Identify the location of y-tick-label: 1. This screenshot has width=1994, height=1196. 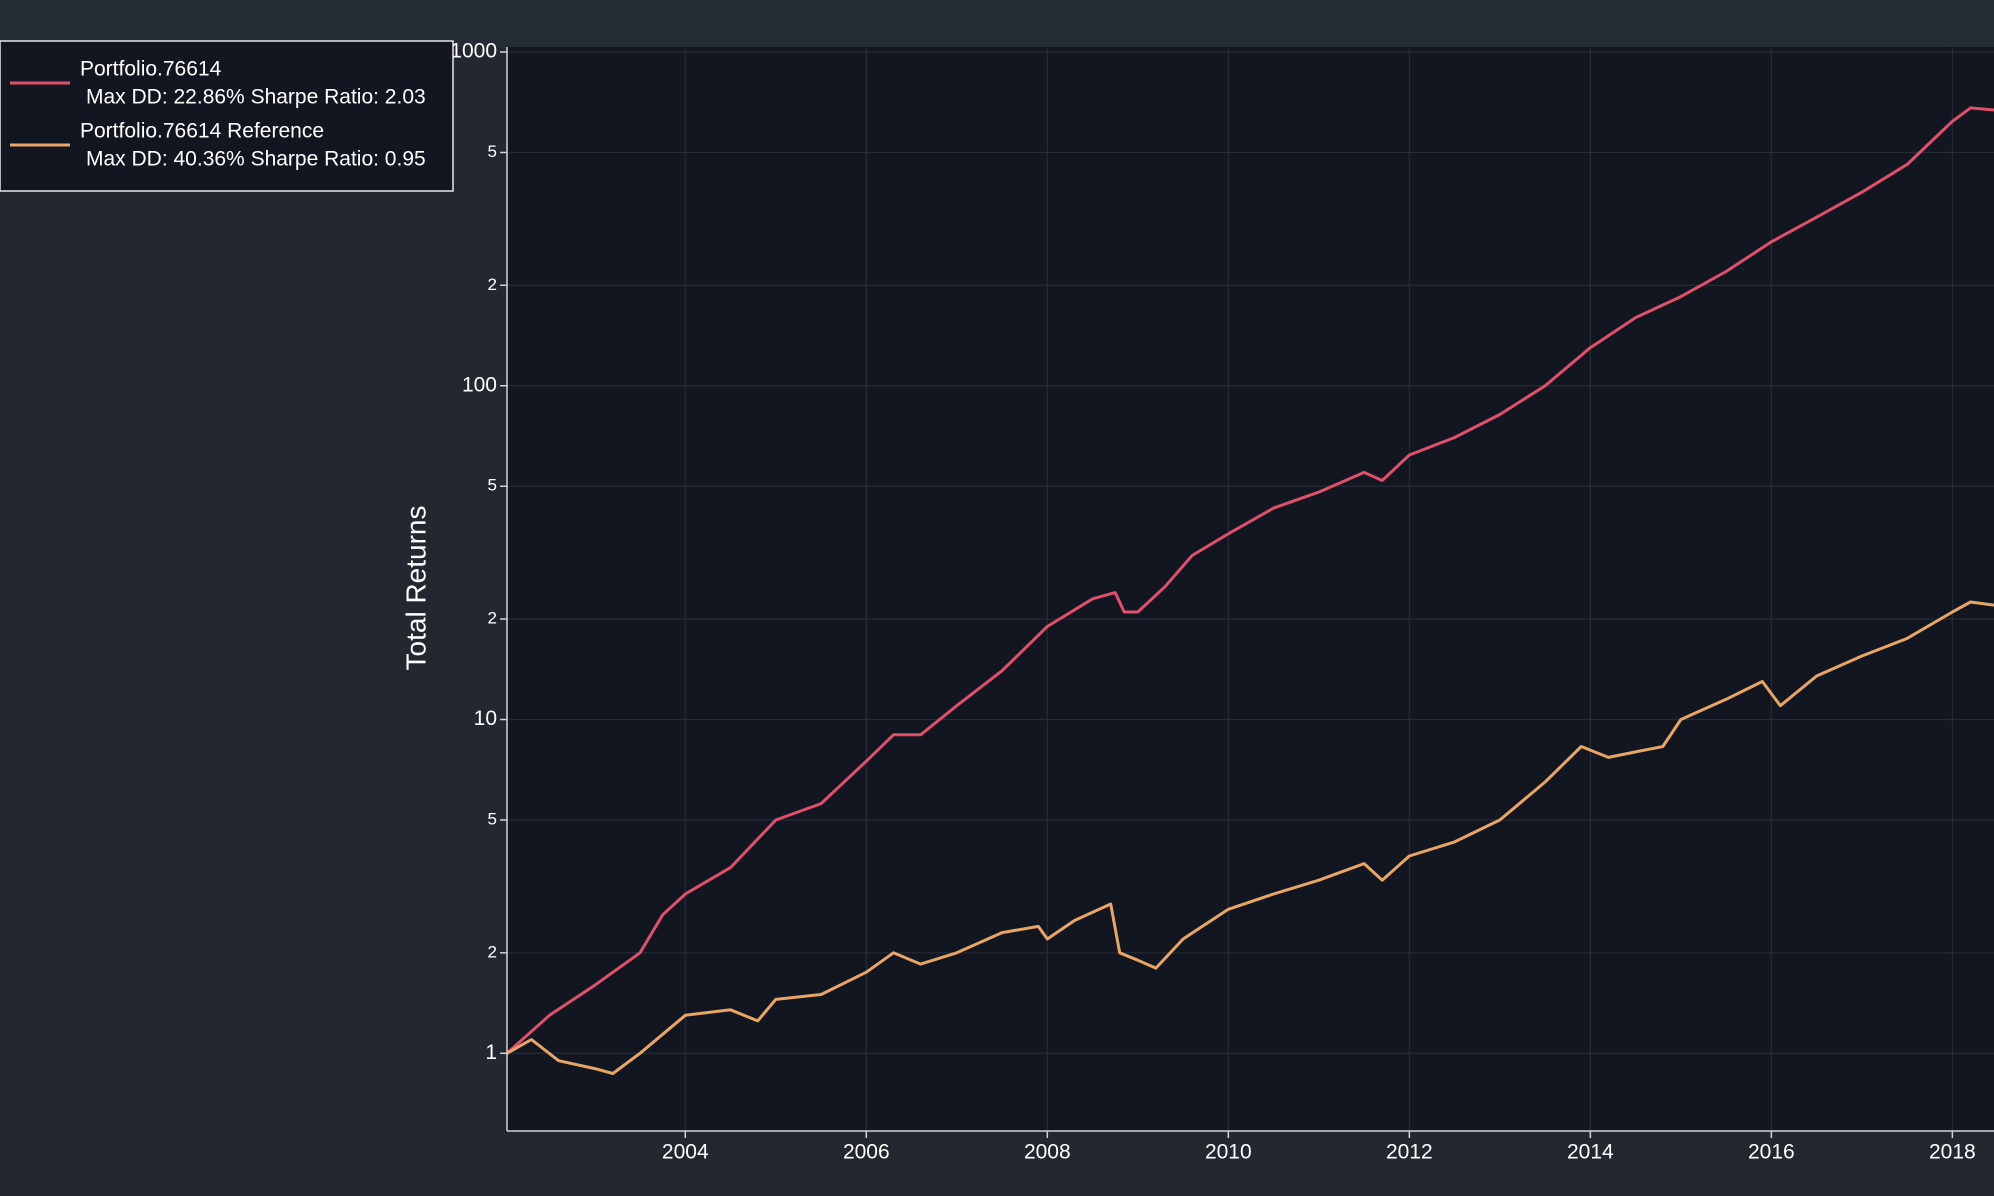
(491, 1052).